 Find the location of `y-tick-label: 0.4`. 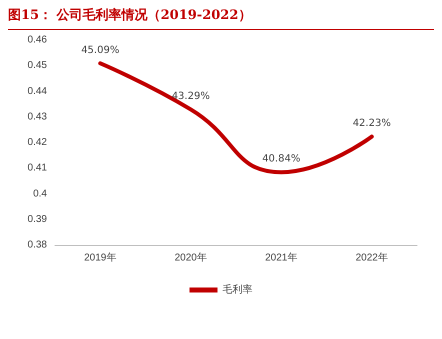

y-tick-label: 0.4 is located at coordinates (40, 194).